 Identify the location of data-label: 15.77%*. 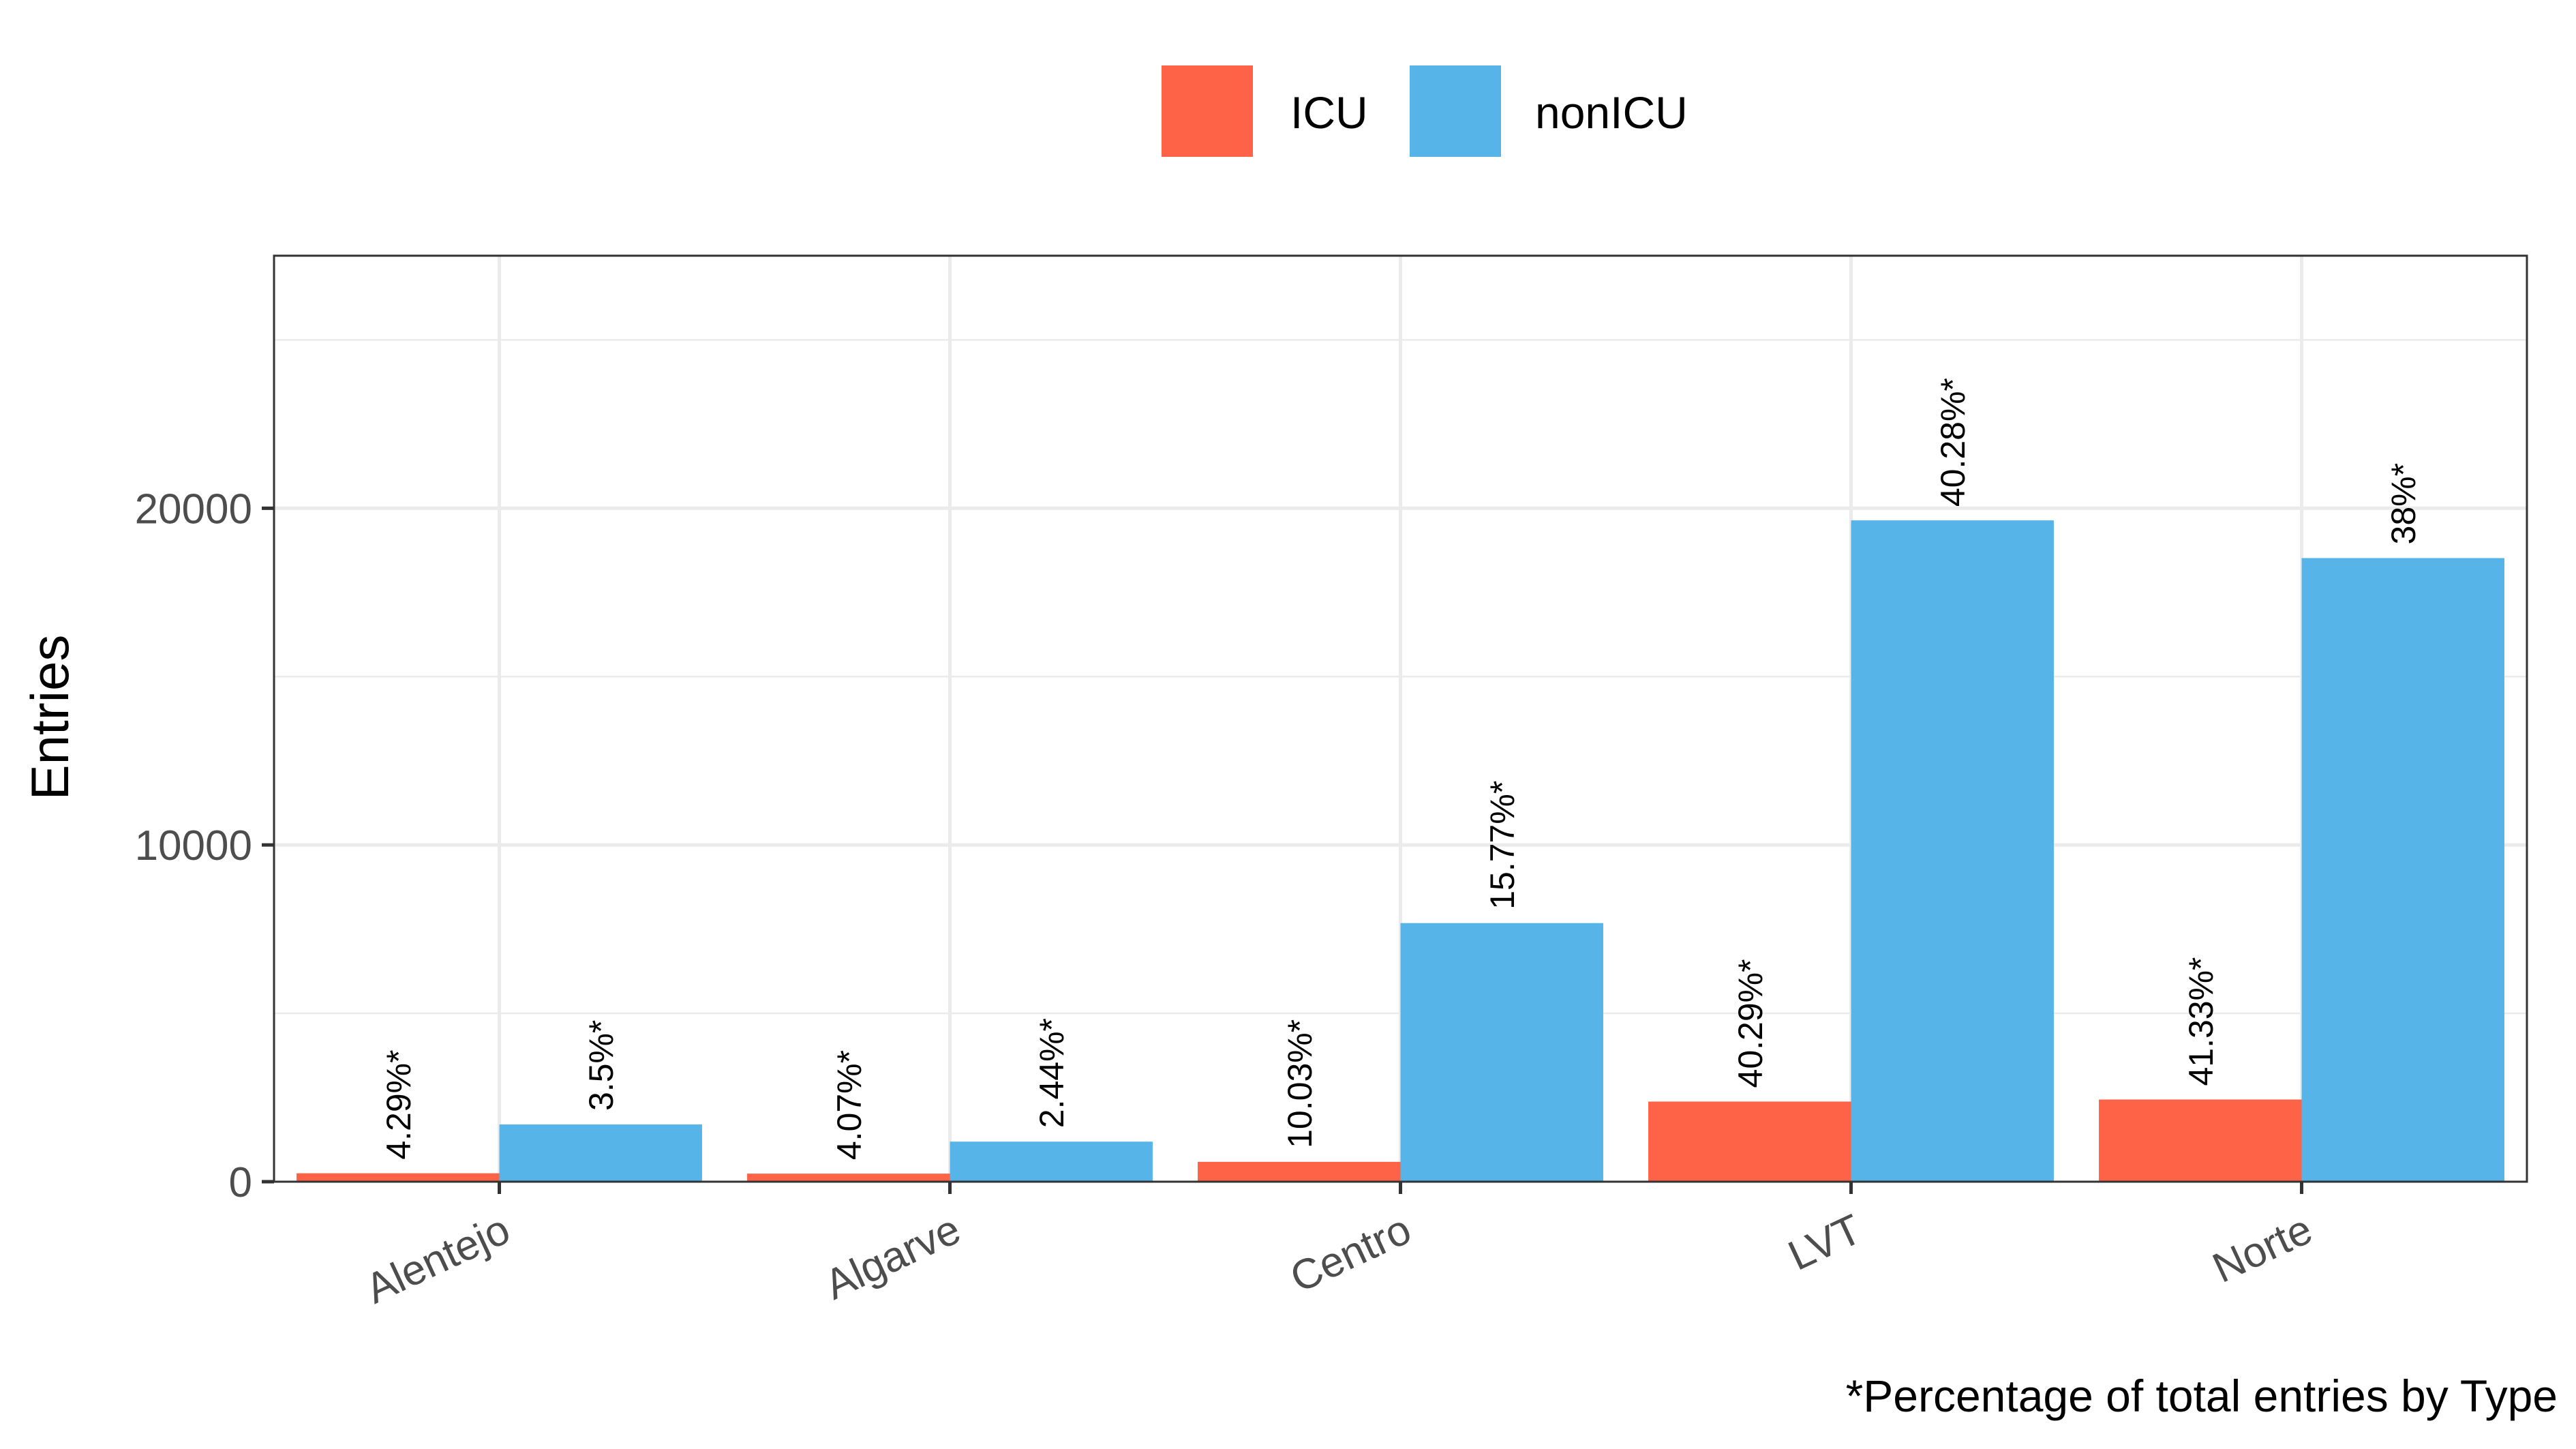
(1502, 846).